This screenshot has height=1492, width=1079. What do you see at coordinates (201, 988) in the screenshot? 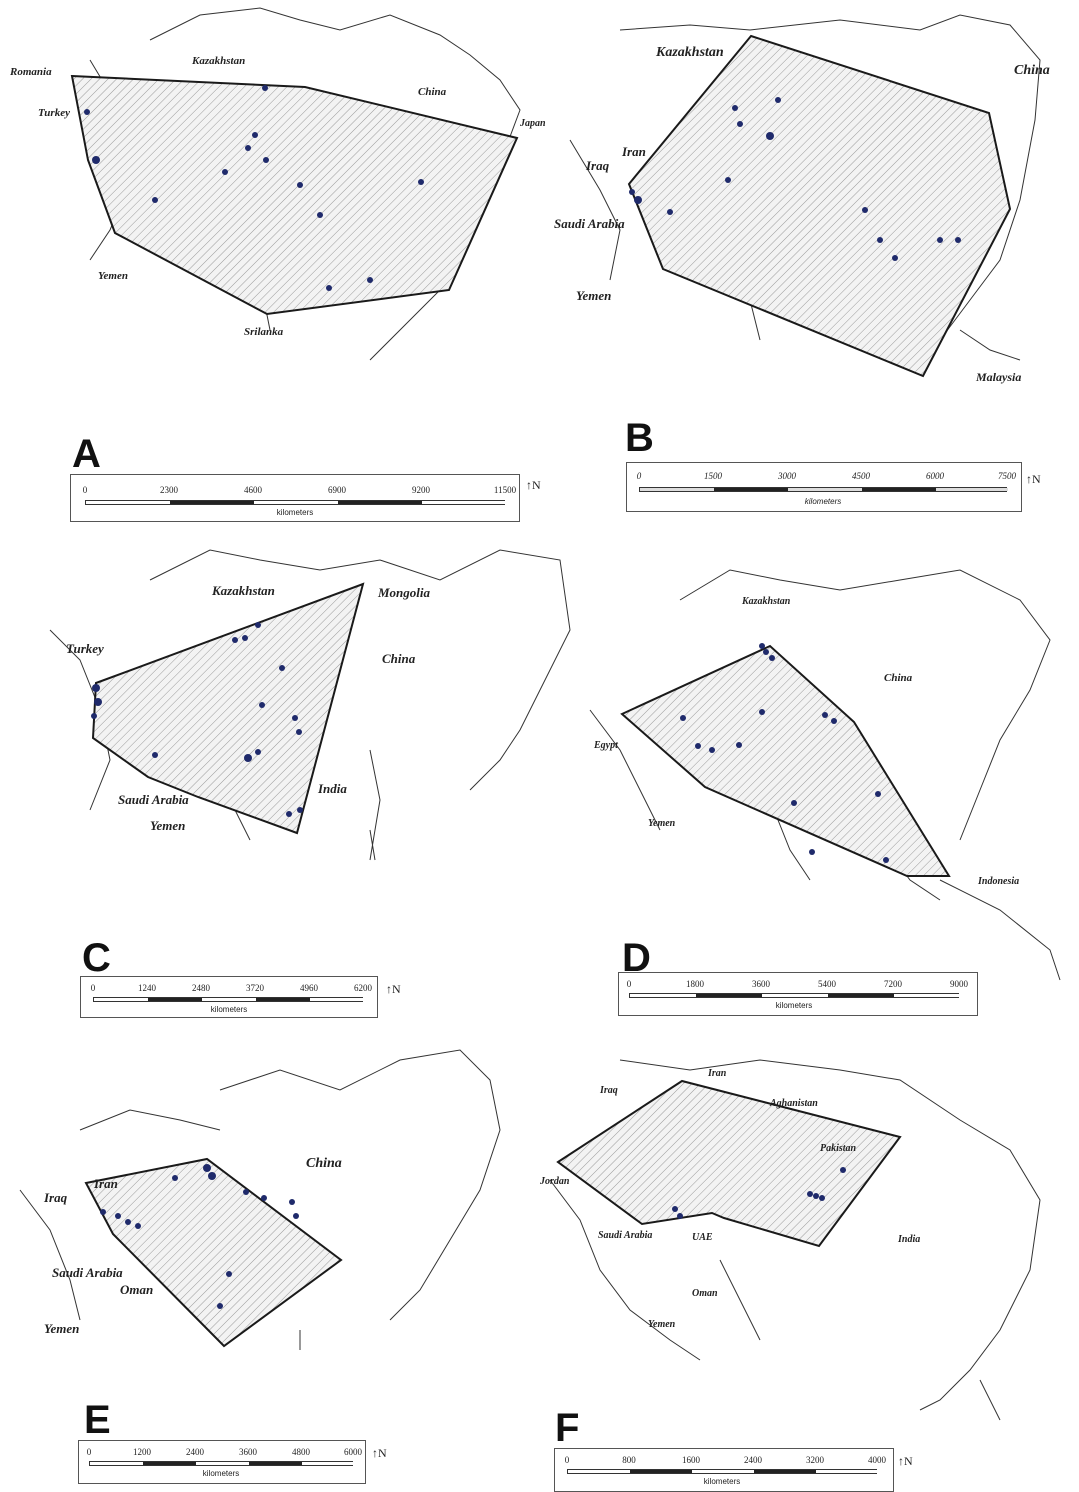
I see `scale-tick: 2480` at bounding box center [201, 988].